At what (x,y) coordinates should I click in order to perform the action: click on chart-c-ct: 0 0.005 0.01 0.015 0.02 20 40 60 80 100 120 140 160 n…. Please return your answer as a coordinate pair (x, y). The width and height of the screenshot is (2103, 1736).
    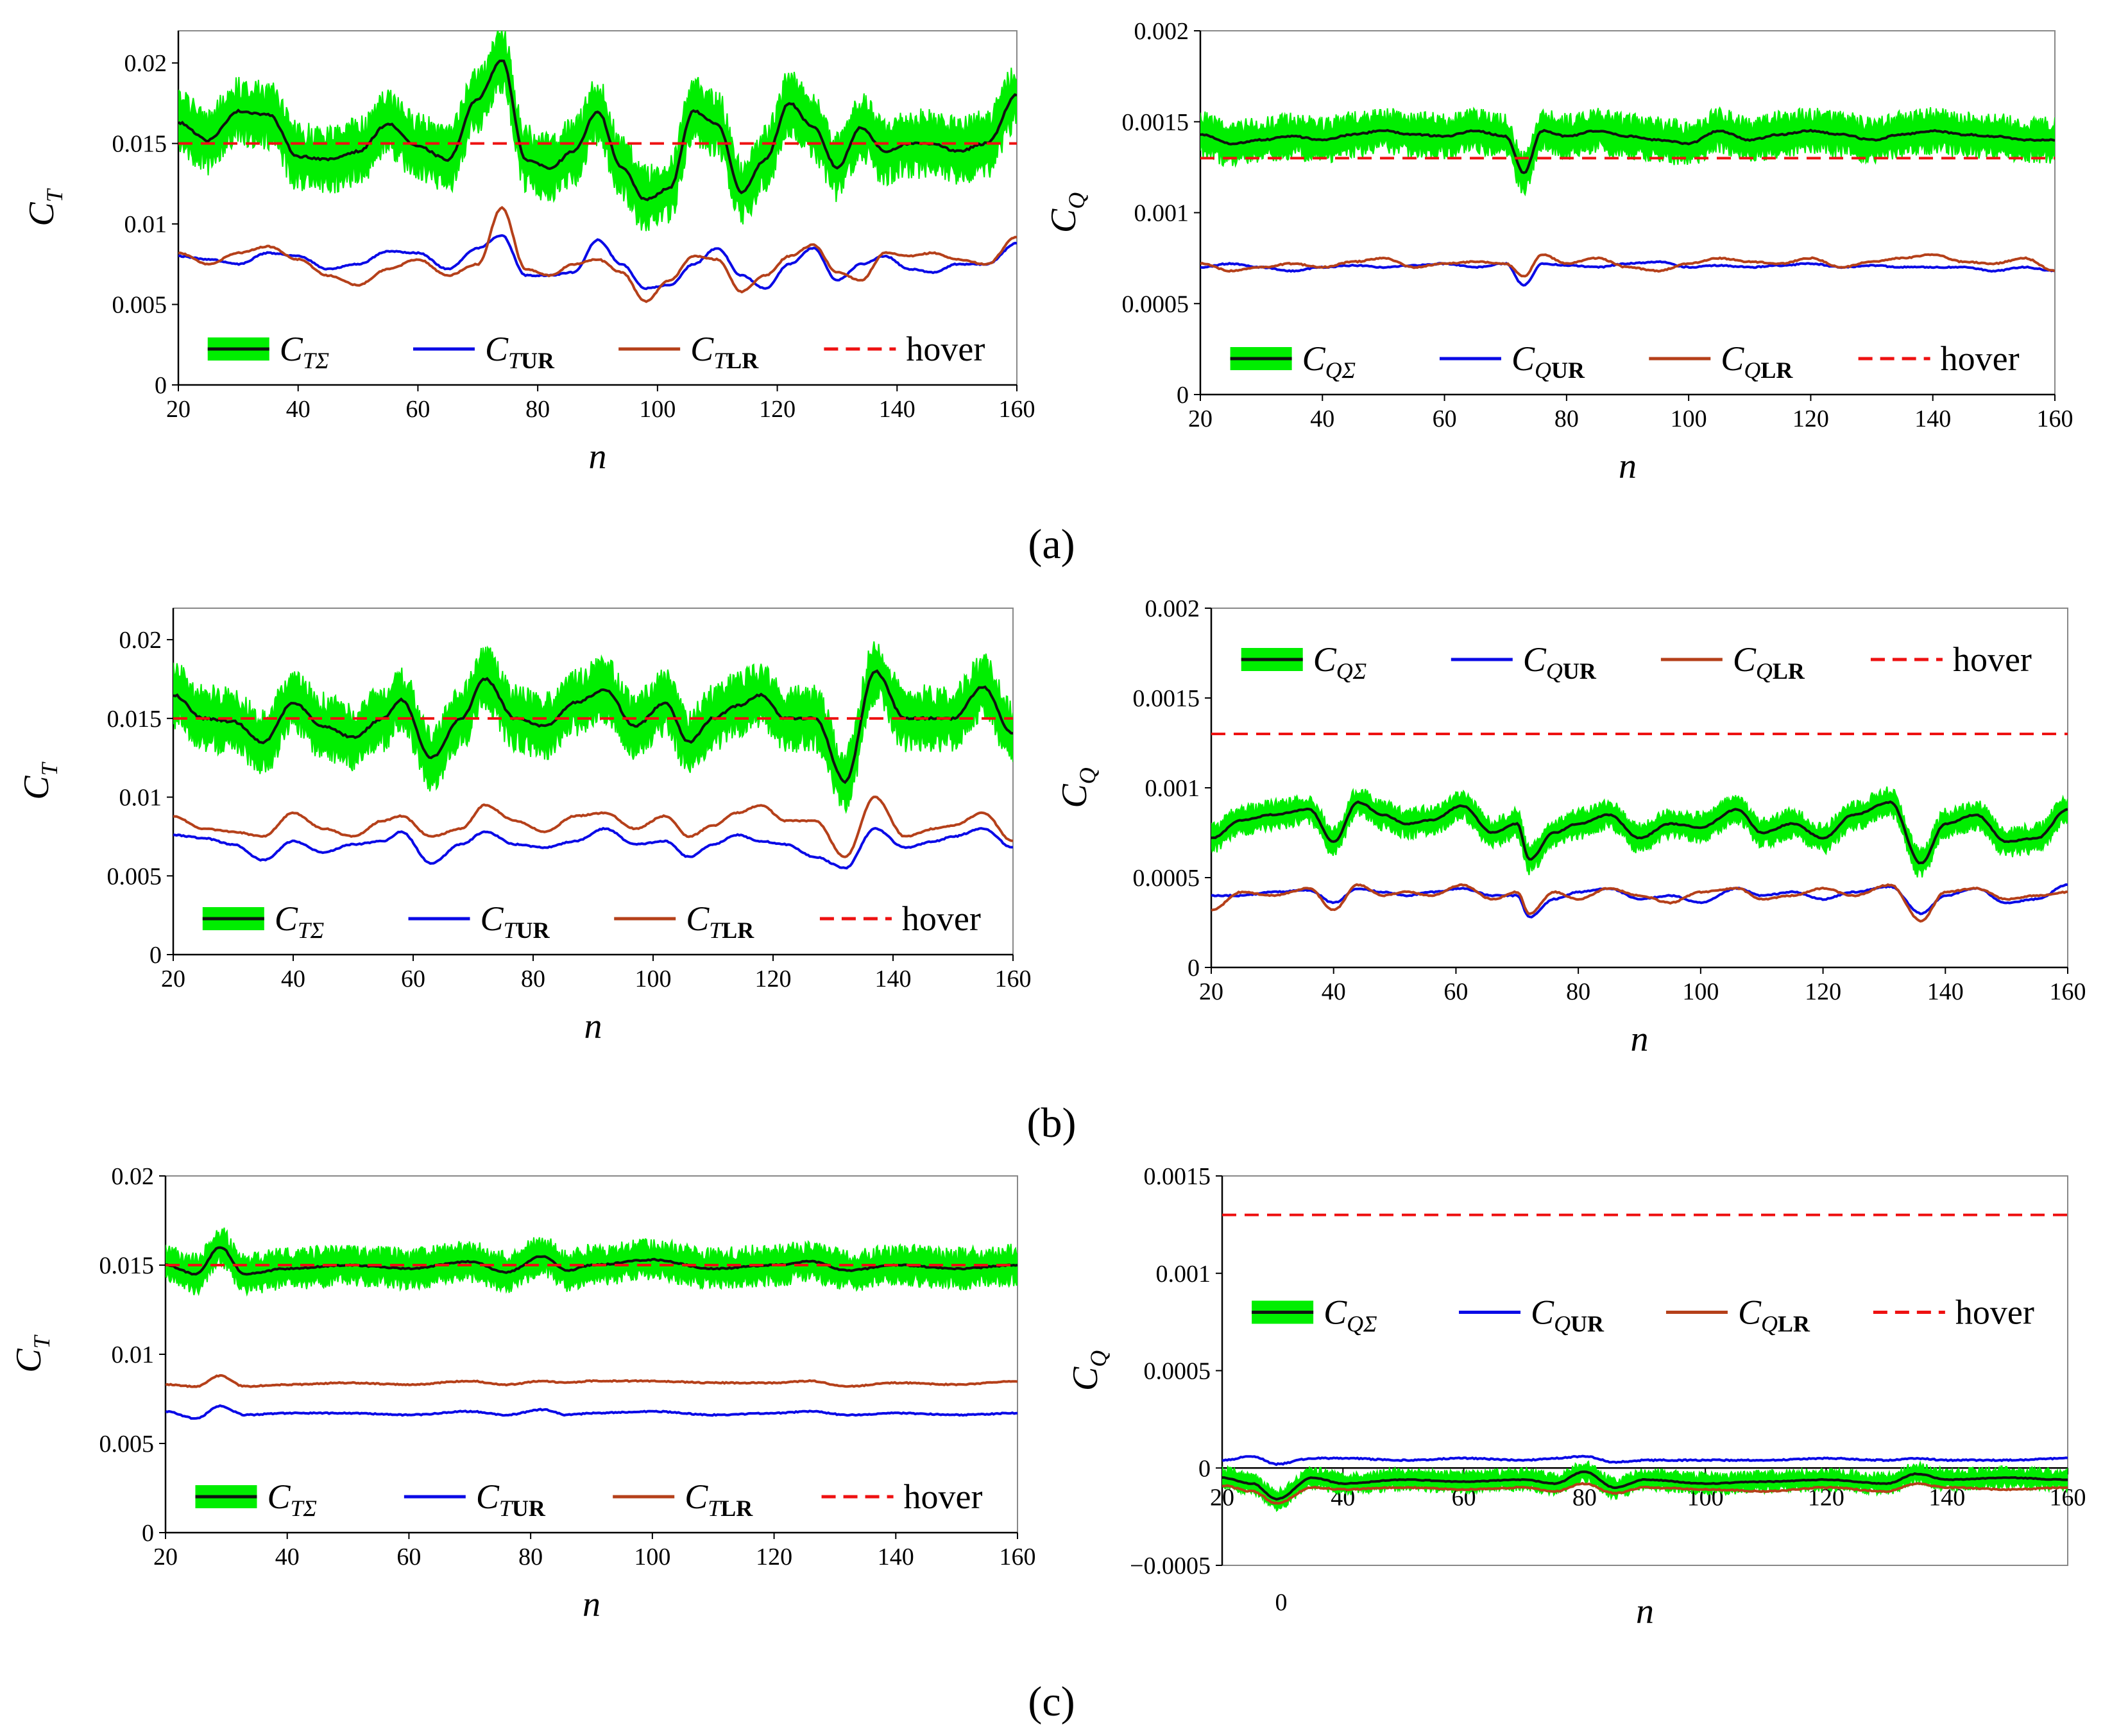
    Looking at the image, I should click on (522, 1393).